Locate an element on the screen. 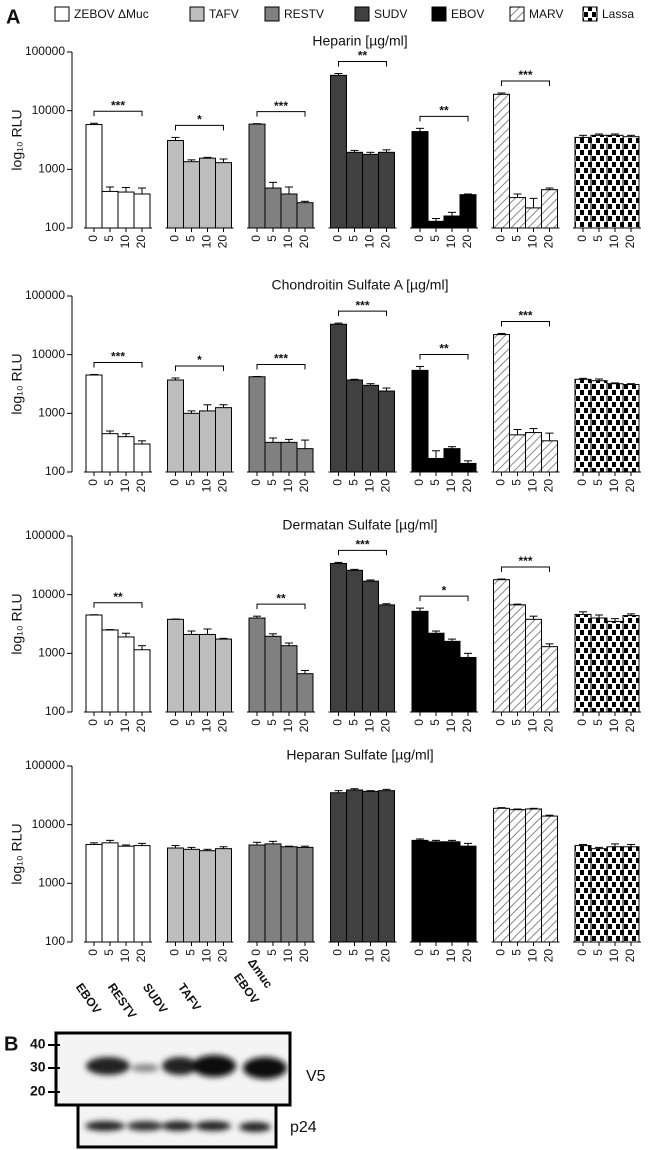 This screenshot has height=1150, width=650. y-tick-label: 10000 is located at coordinates (49, 594).